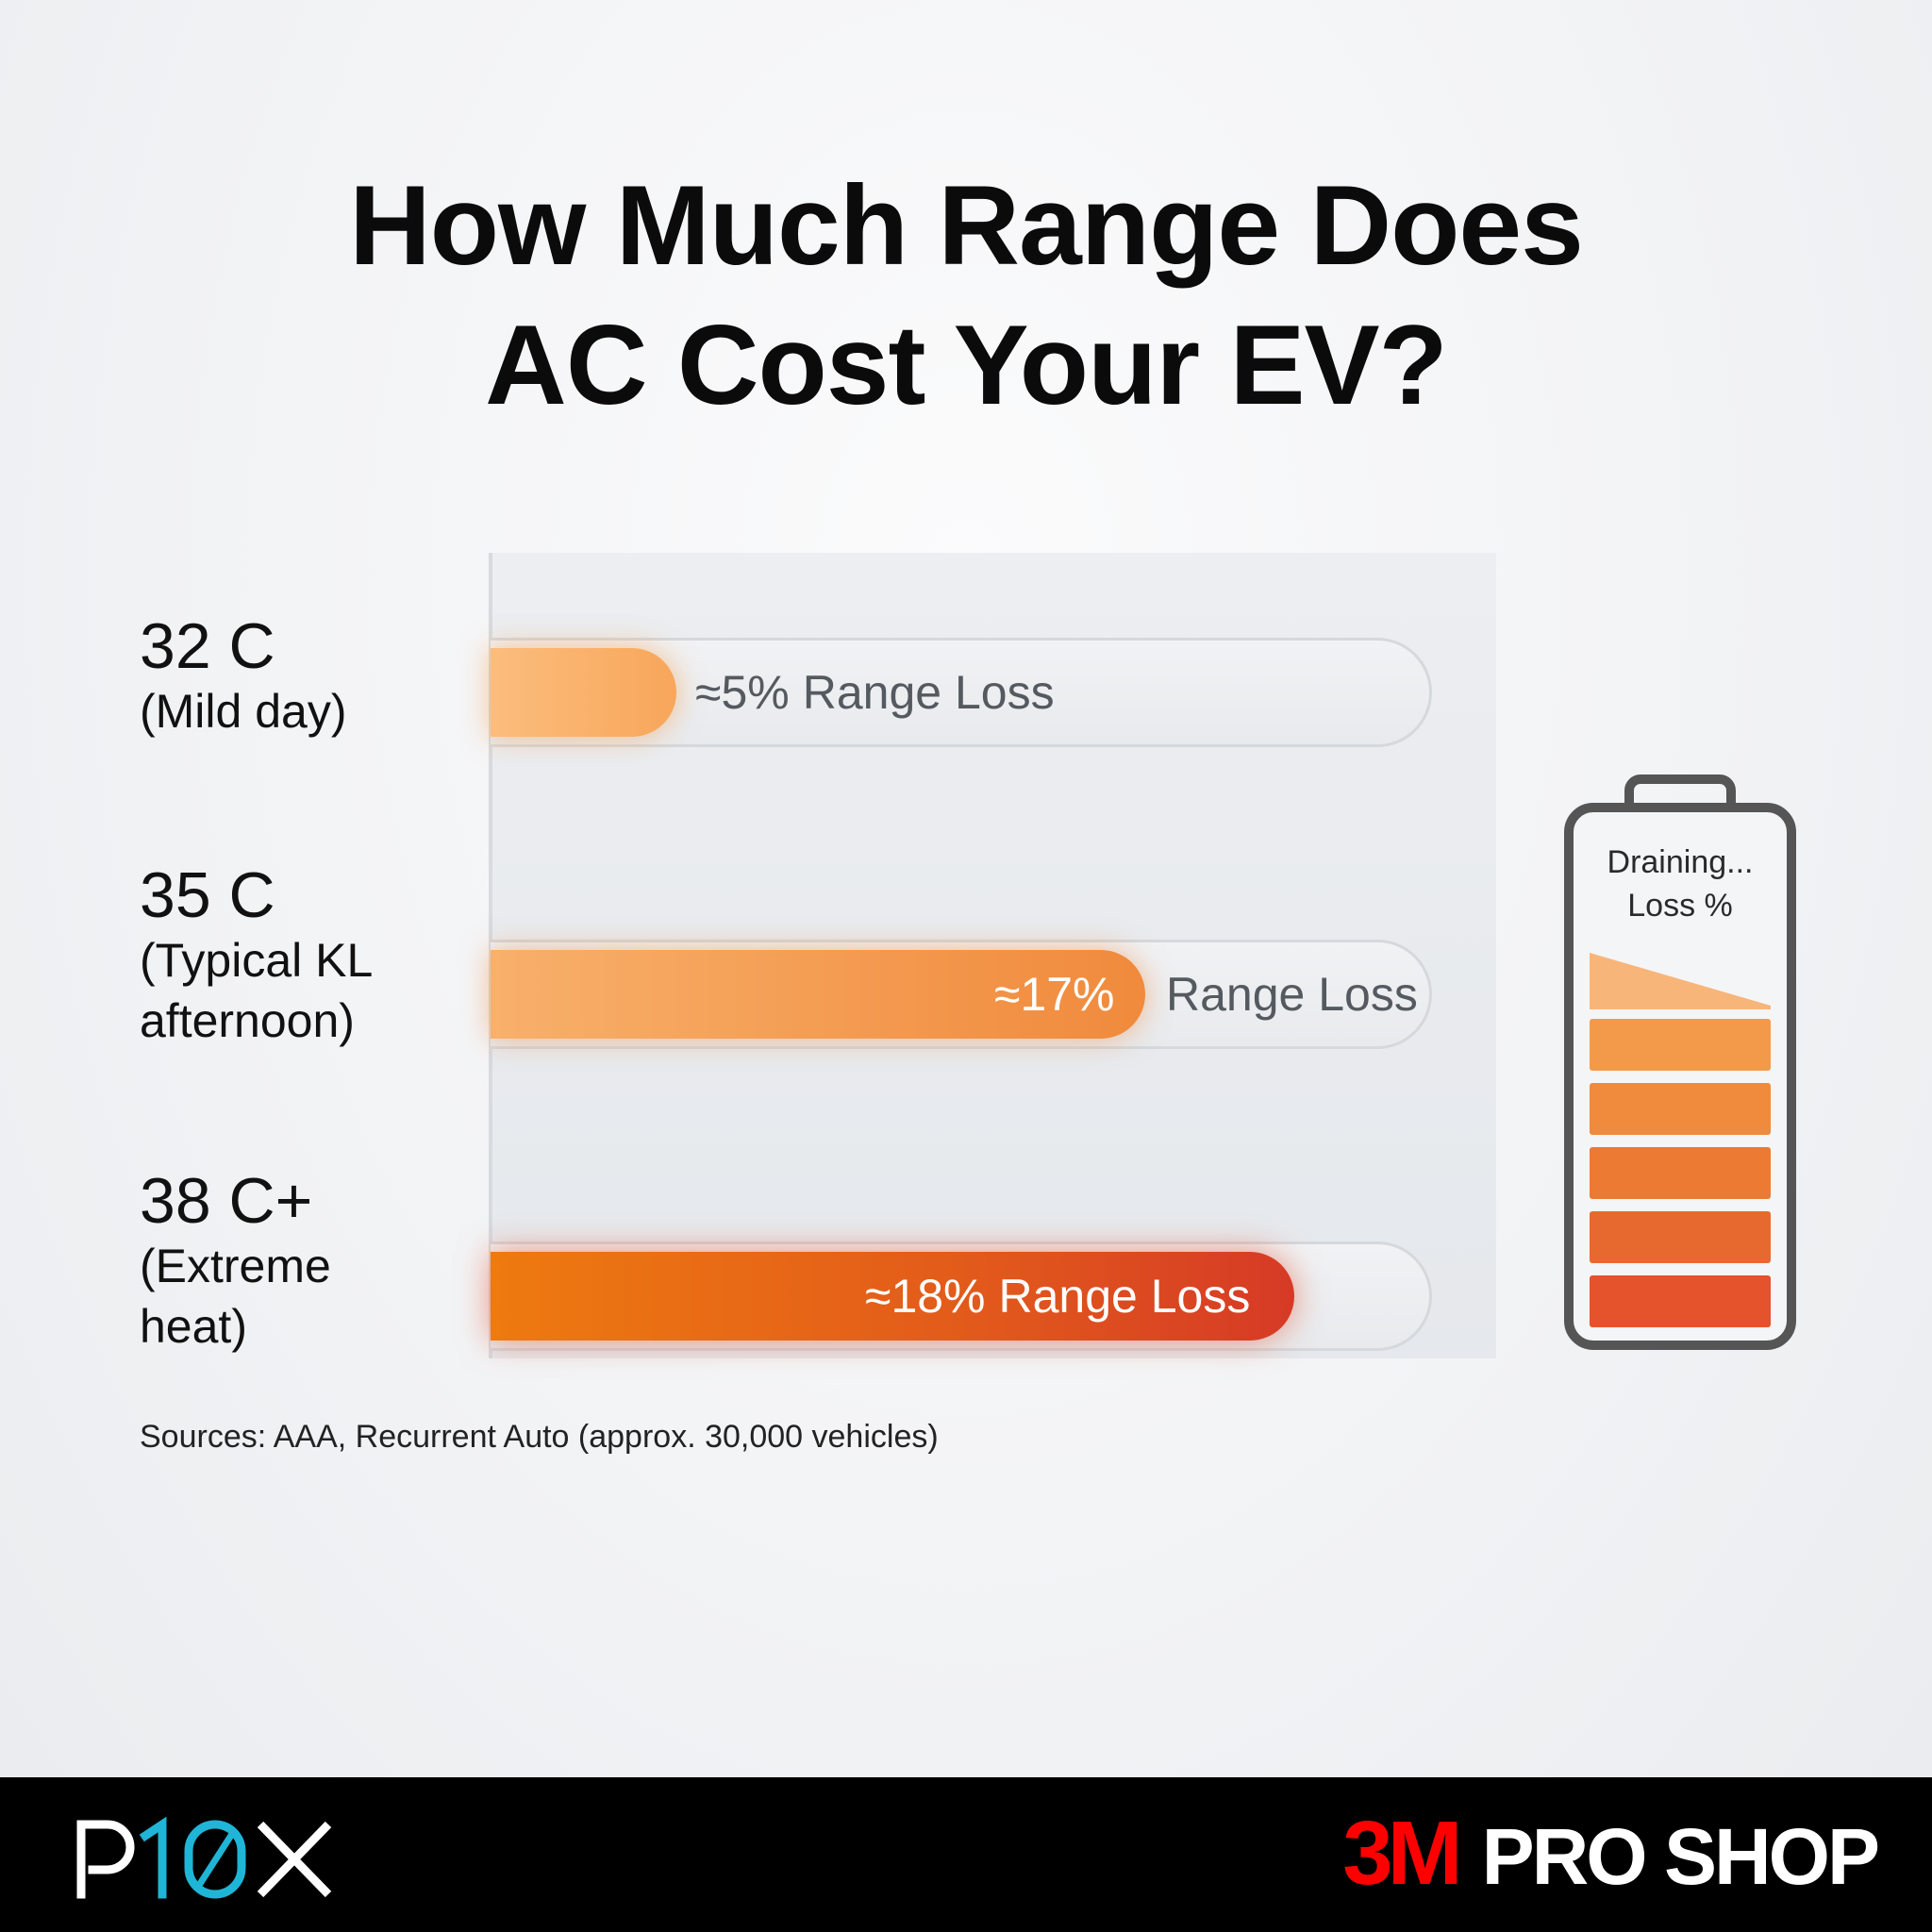  I want to click on 3m-pro-shop-logo: 3M PRO SHOP, so click(1611, 1854).